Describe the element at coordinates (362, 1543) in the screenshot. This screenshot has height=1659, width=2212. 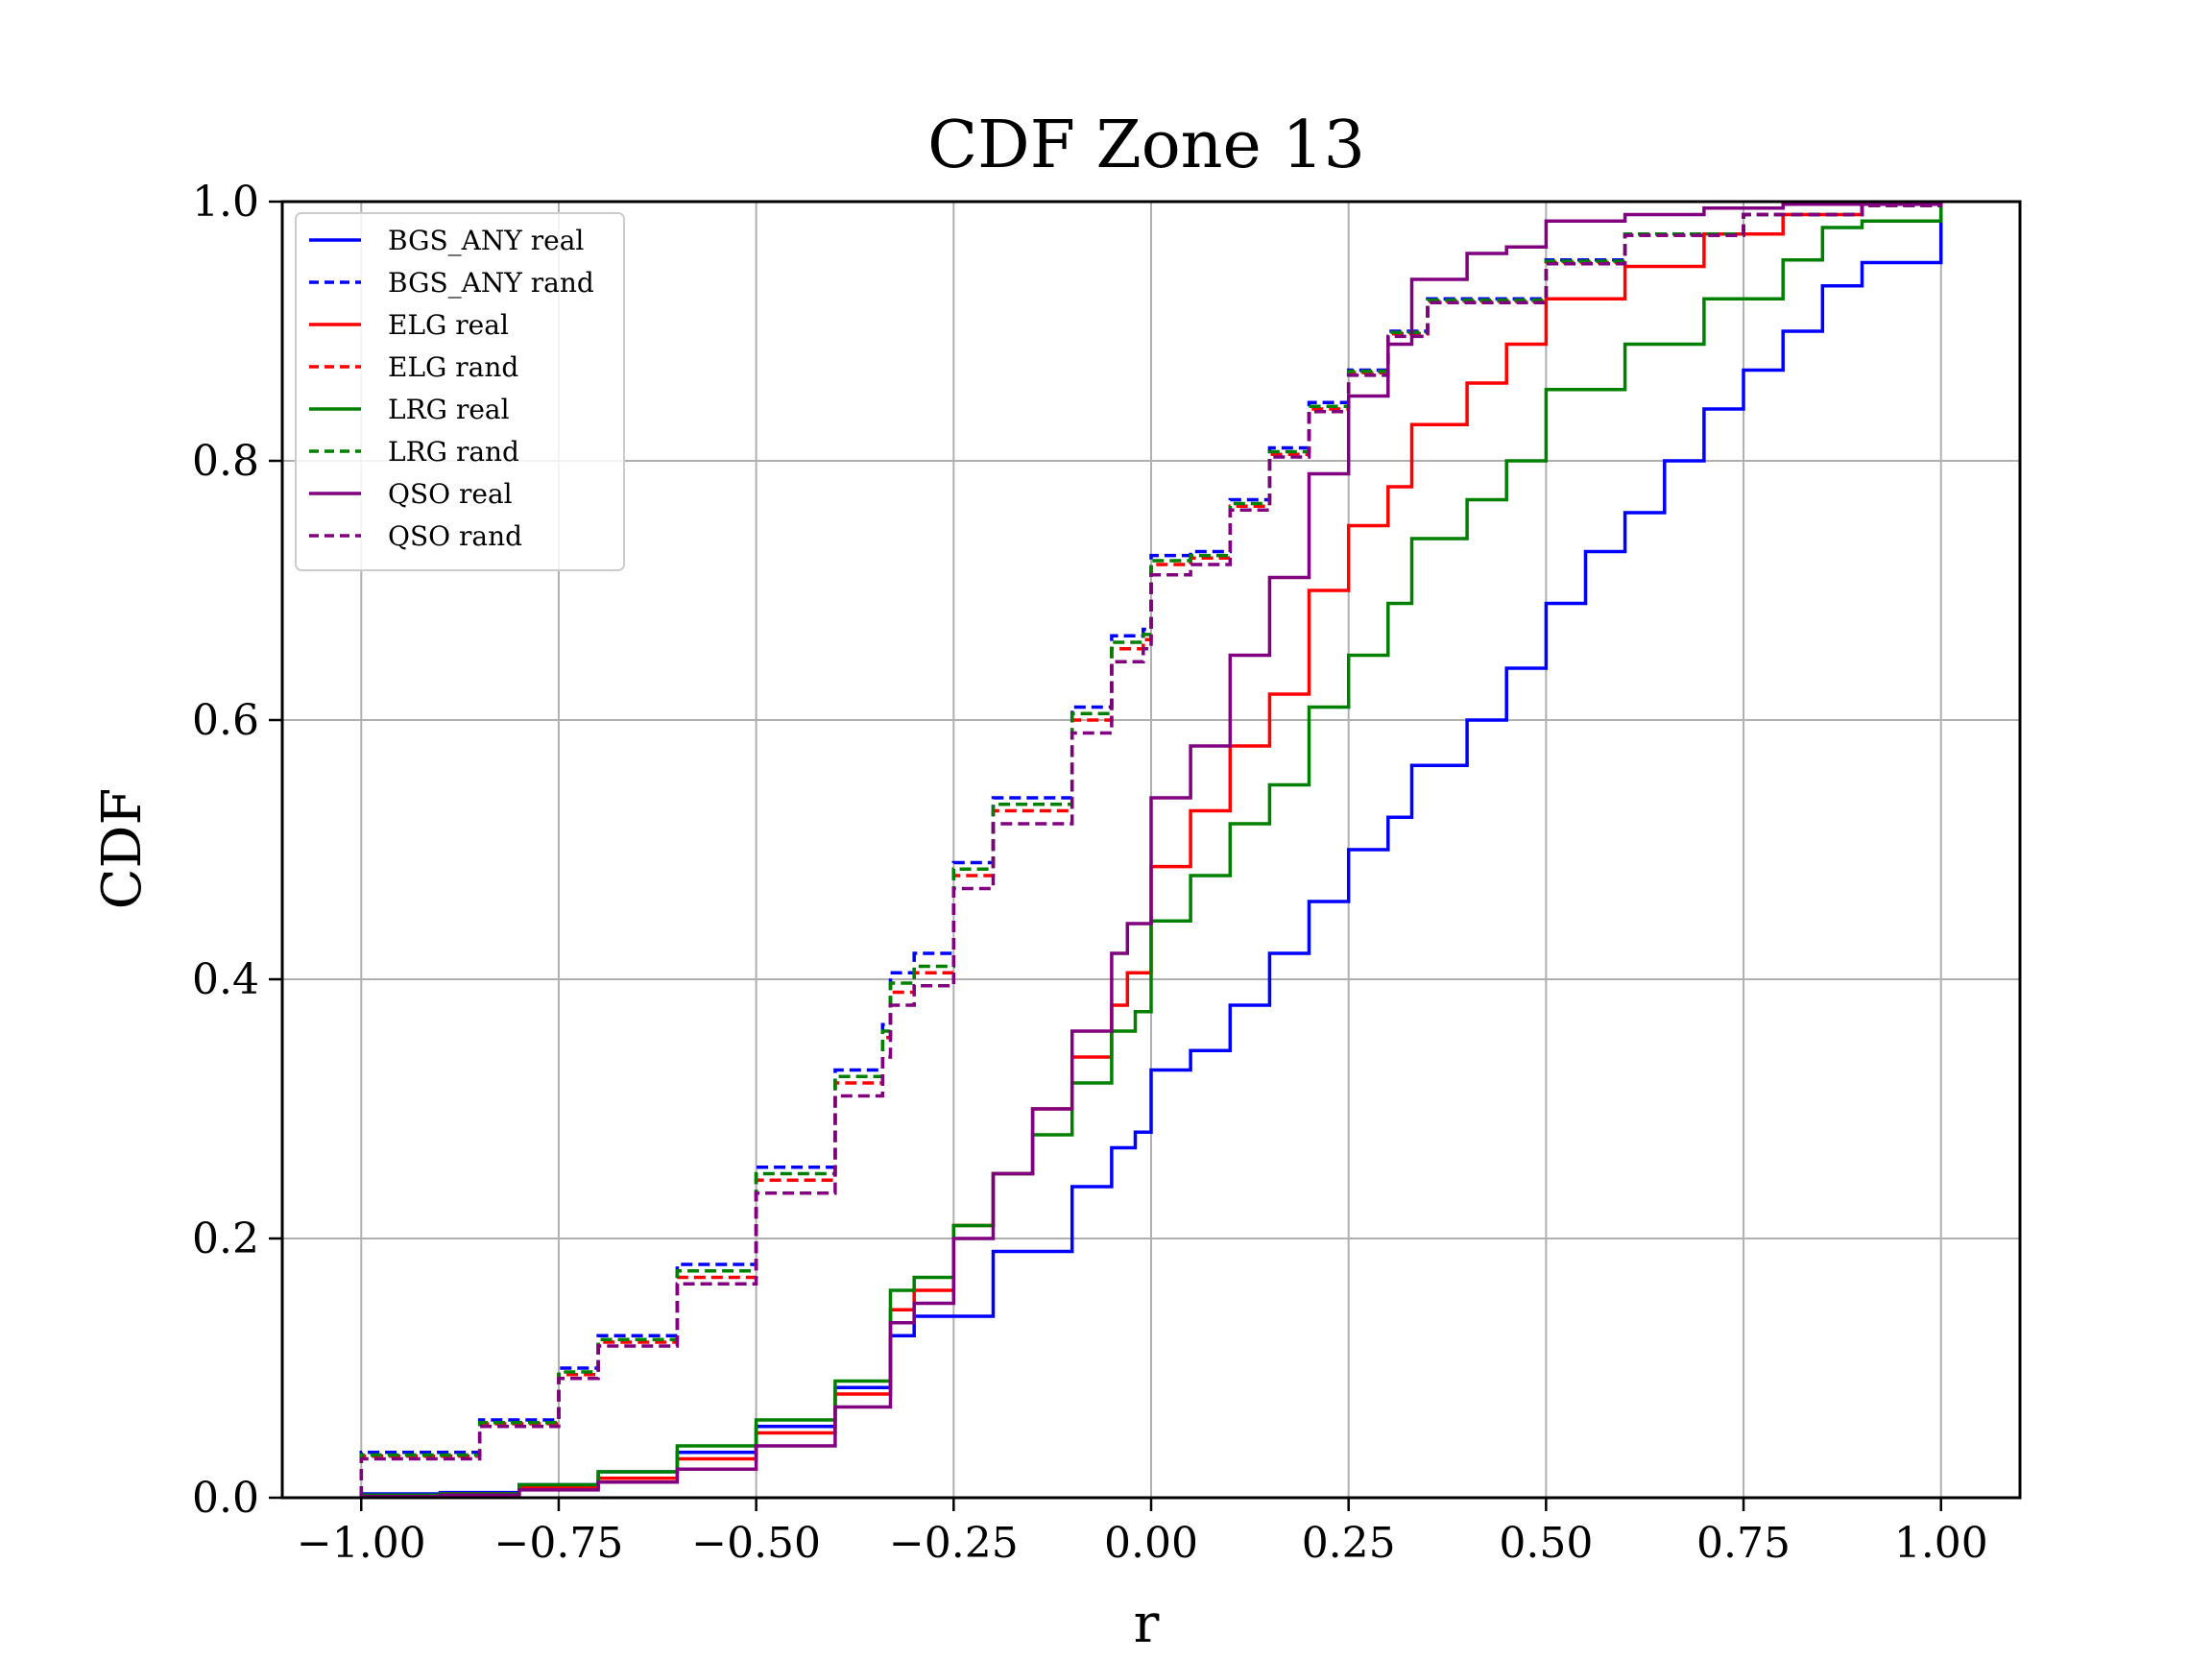
I see `x-tick-label: −1.00` at that location.